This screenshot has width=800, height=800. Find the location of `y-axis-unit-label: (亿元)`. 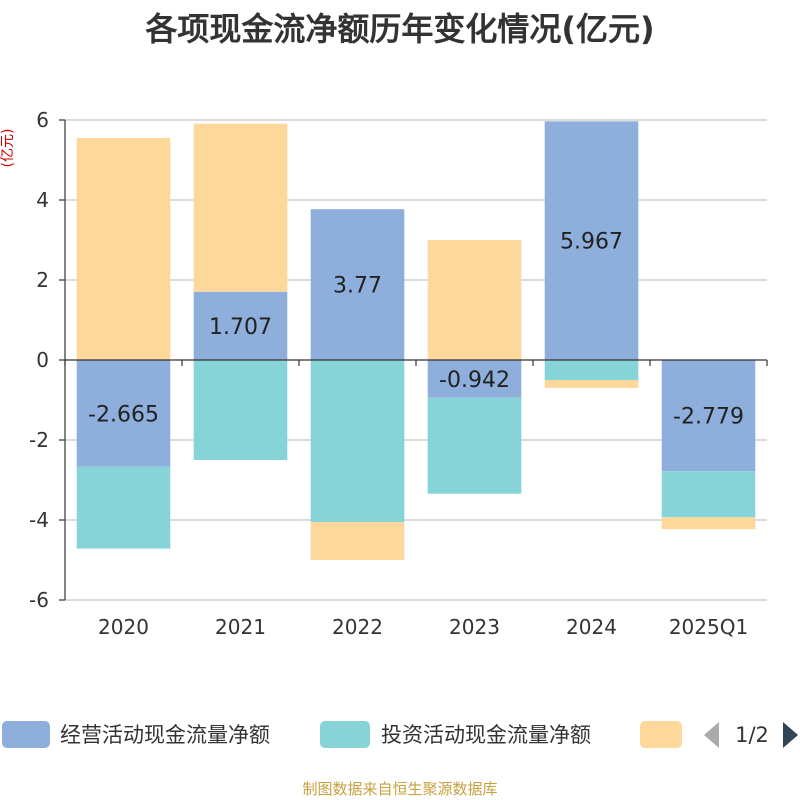

y-axis-unit-label: (亿元) is located at coordinates (8, 148).